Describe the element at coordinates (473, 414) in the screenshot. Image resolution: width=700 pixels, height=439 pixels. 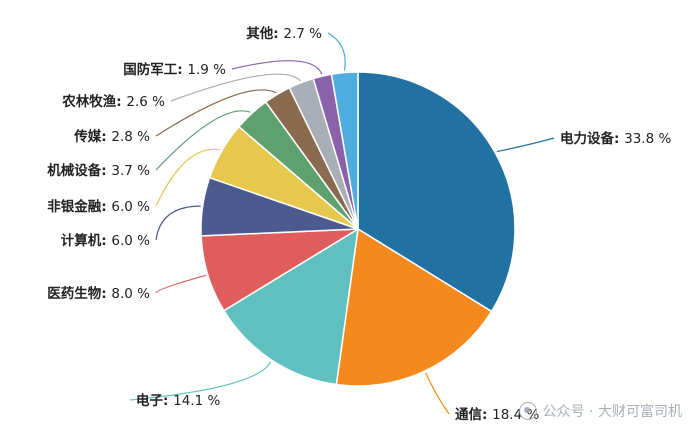
I see `slice-label-name-1: 通信:` at that location.